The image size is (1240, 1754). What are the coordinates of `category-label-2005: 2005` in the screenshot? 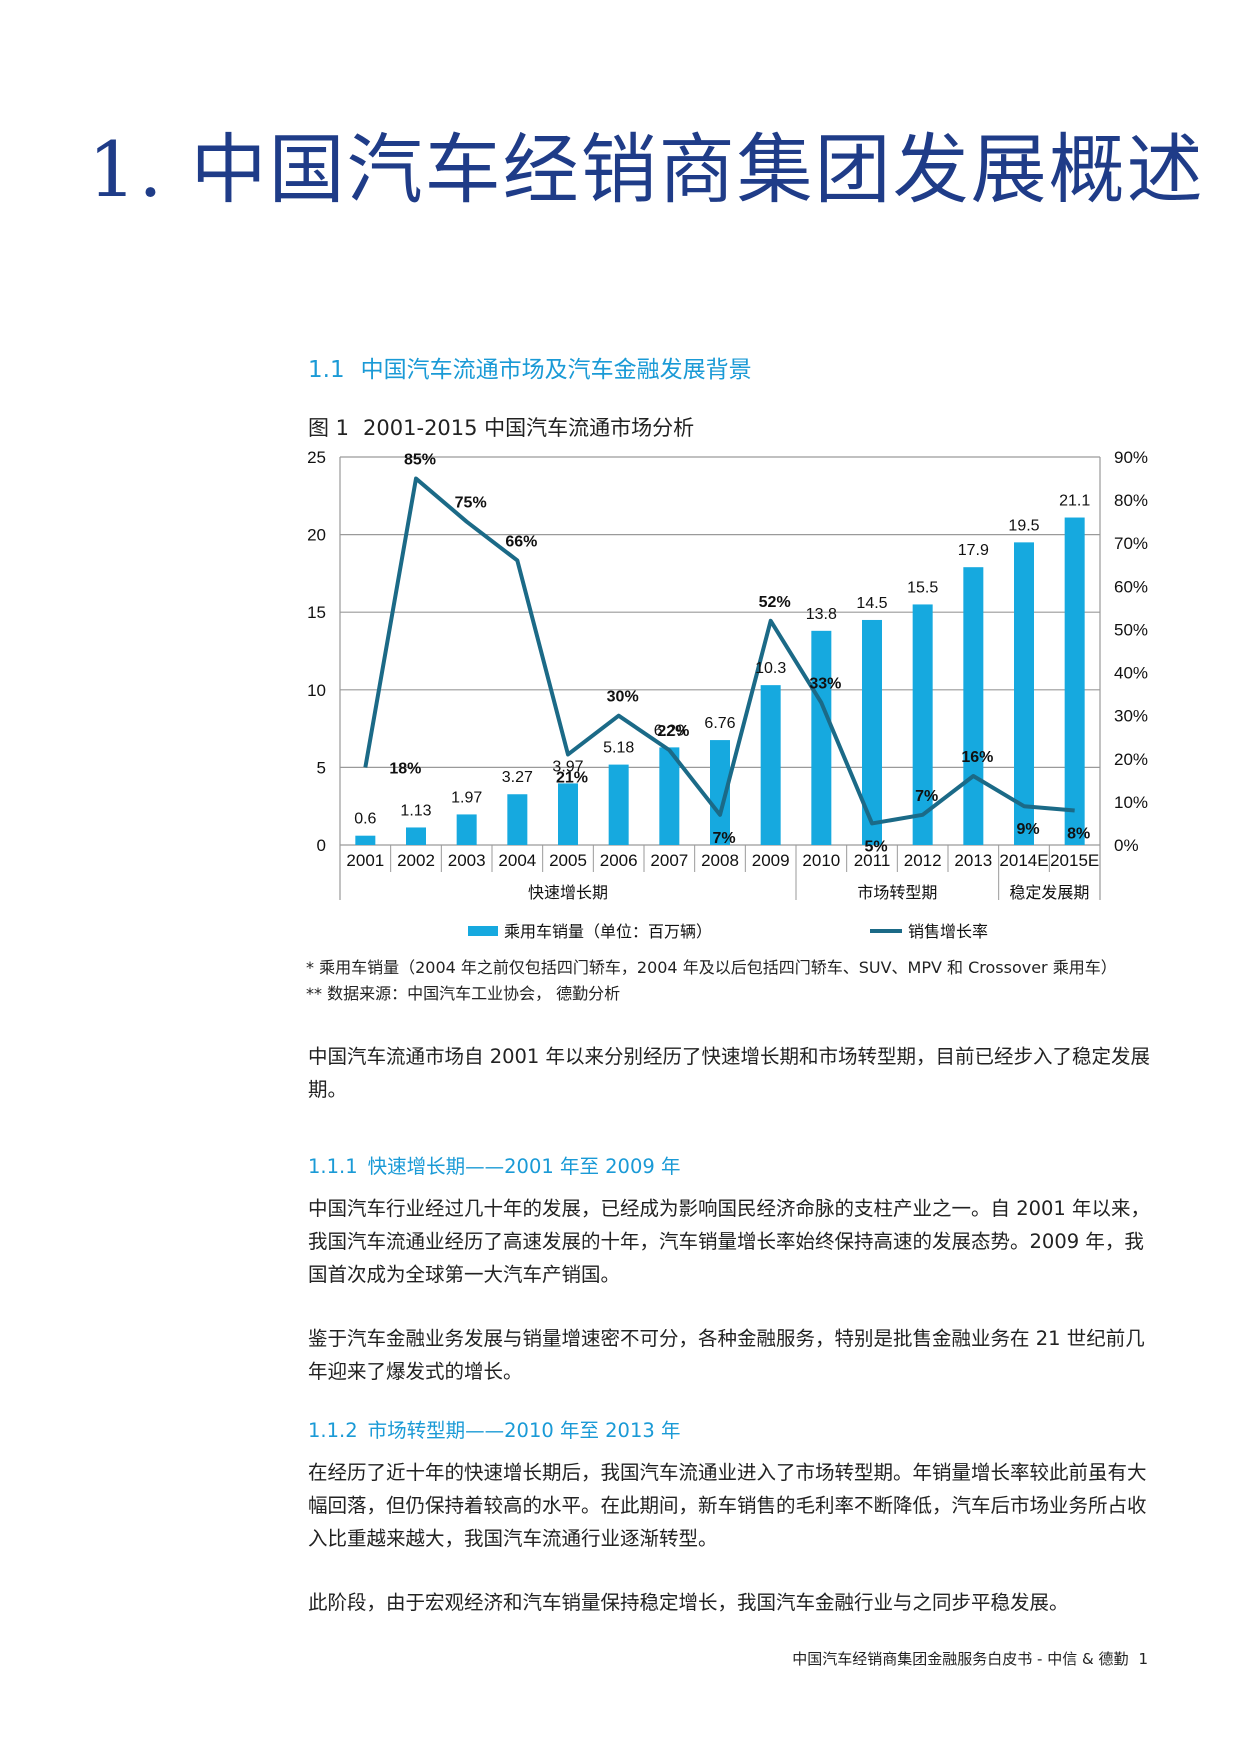 It's located at (568, 860).